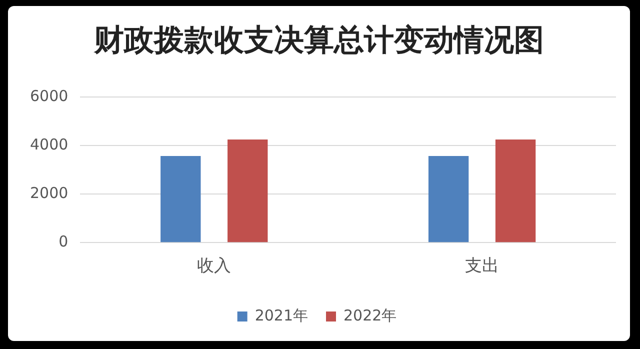 This screenshot has height=349, width=640. I want to click on y-tick-label: 2000, so click(49, 193).